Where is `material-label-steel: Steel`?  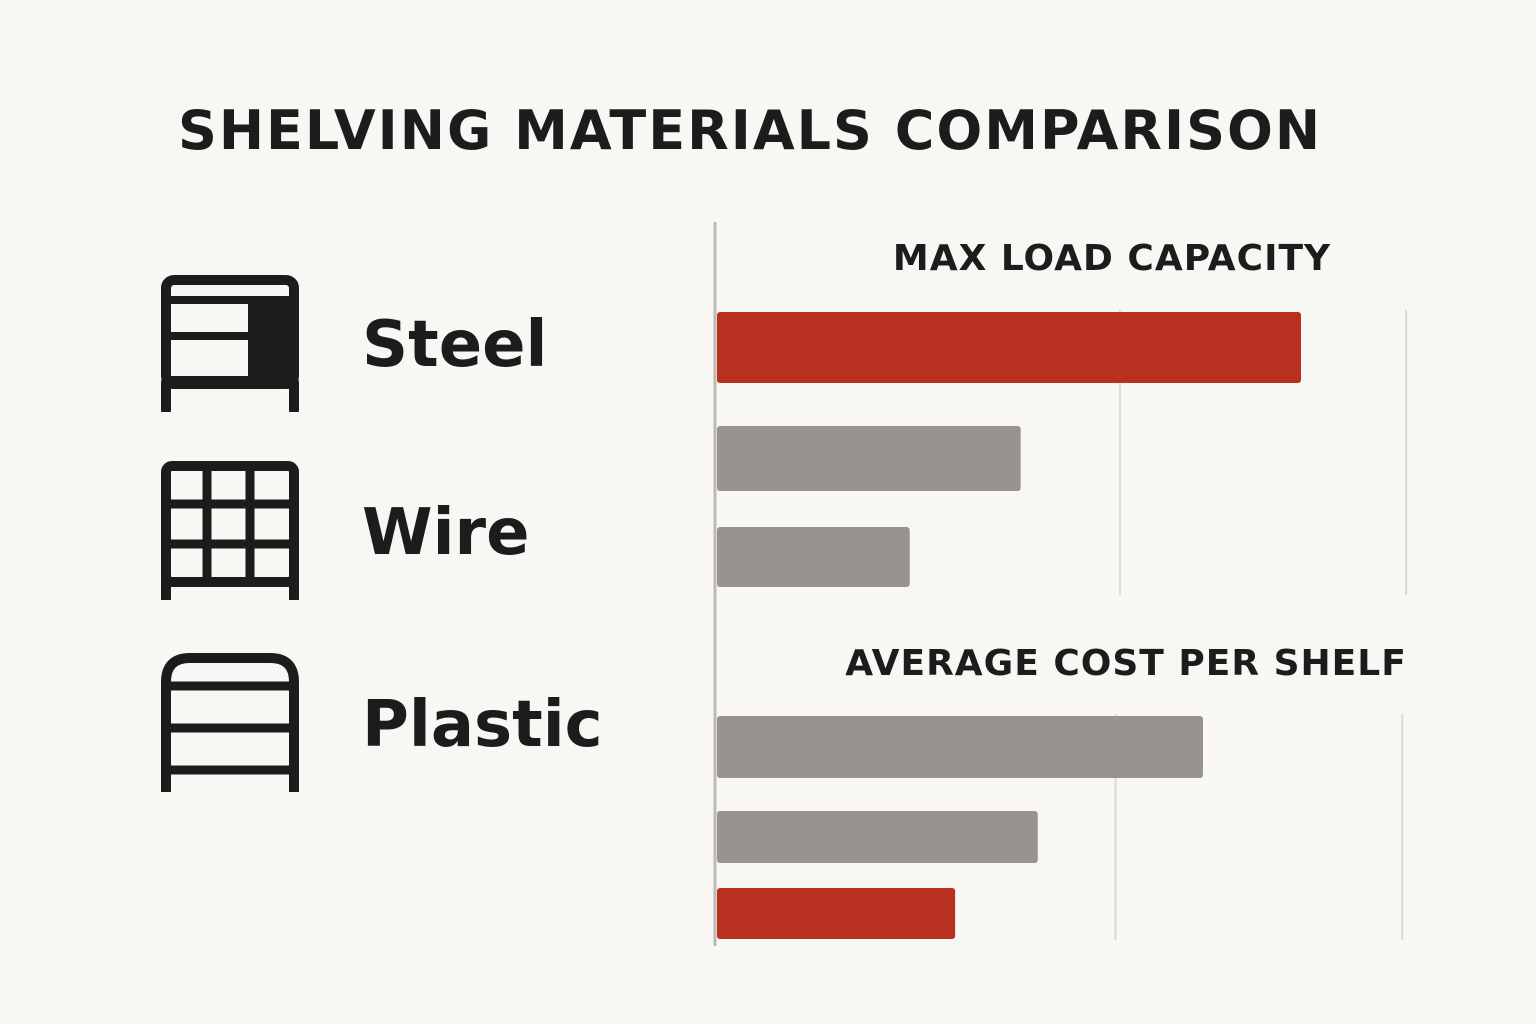 material-label-steel: Steel is located at coordinates (455, 345).